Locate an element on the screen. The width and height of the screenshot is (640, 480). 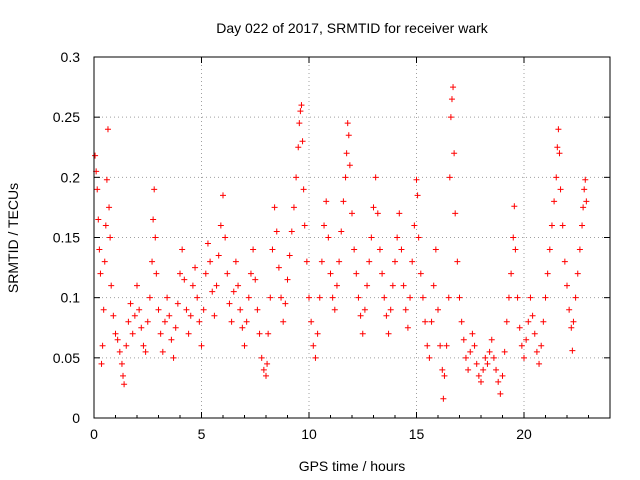
x-tick-label: 20 is located at coordinates (524, 434).